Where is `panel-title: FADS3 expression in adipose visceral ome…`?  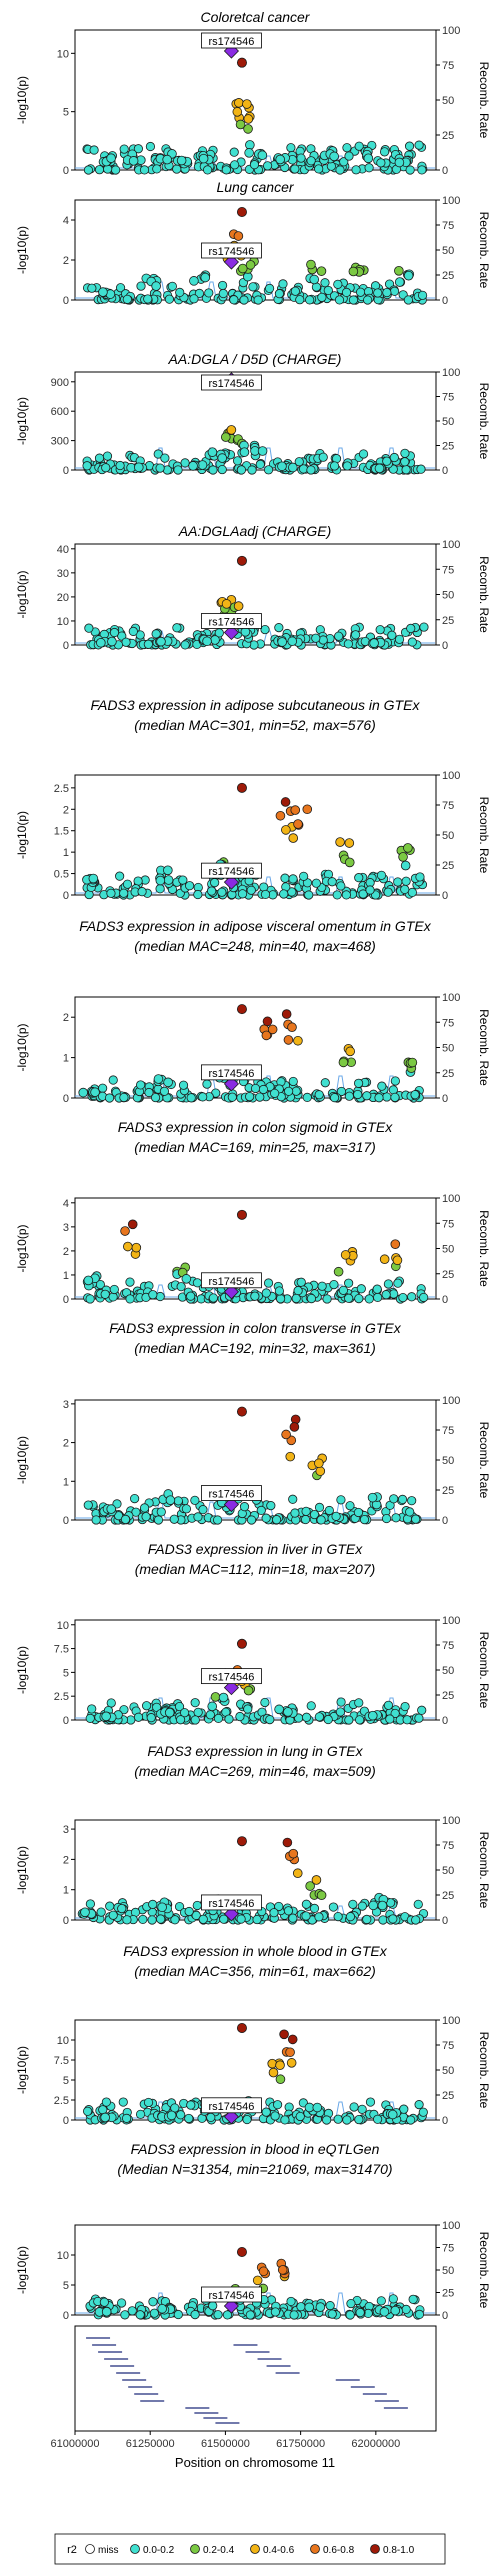 panel-title: FADS3 expression in adipose visceral ome… is located at coordinates (255, 926).